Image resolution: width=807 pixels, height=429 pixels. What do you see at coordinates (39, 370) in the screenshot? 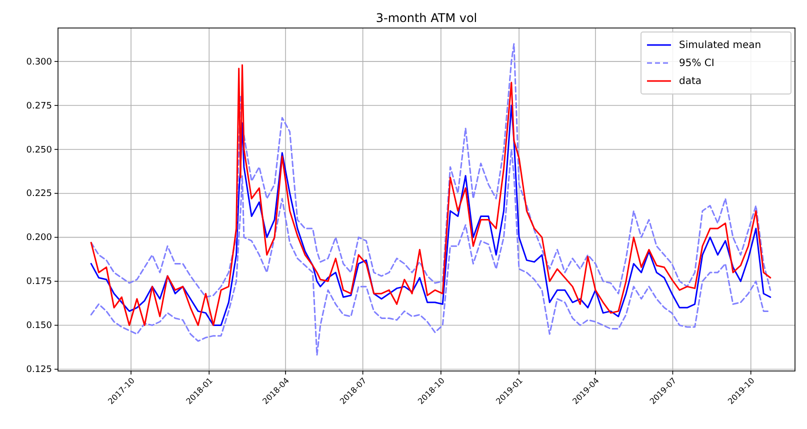
I see `y-tick-label: 0.125` at bounding box center [39, 370].